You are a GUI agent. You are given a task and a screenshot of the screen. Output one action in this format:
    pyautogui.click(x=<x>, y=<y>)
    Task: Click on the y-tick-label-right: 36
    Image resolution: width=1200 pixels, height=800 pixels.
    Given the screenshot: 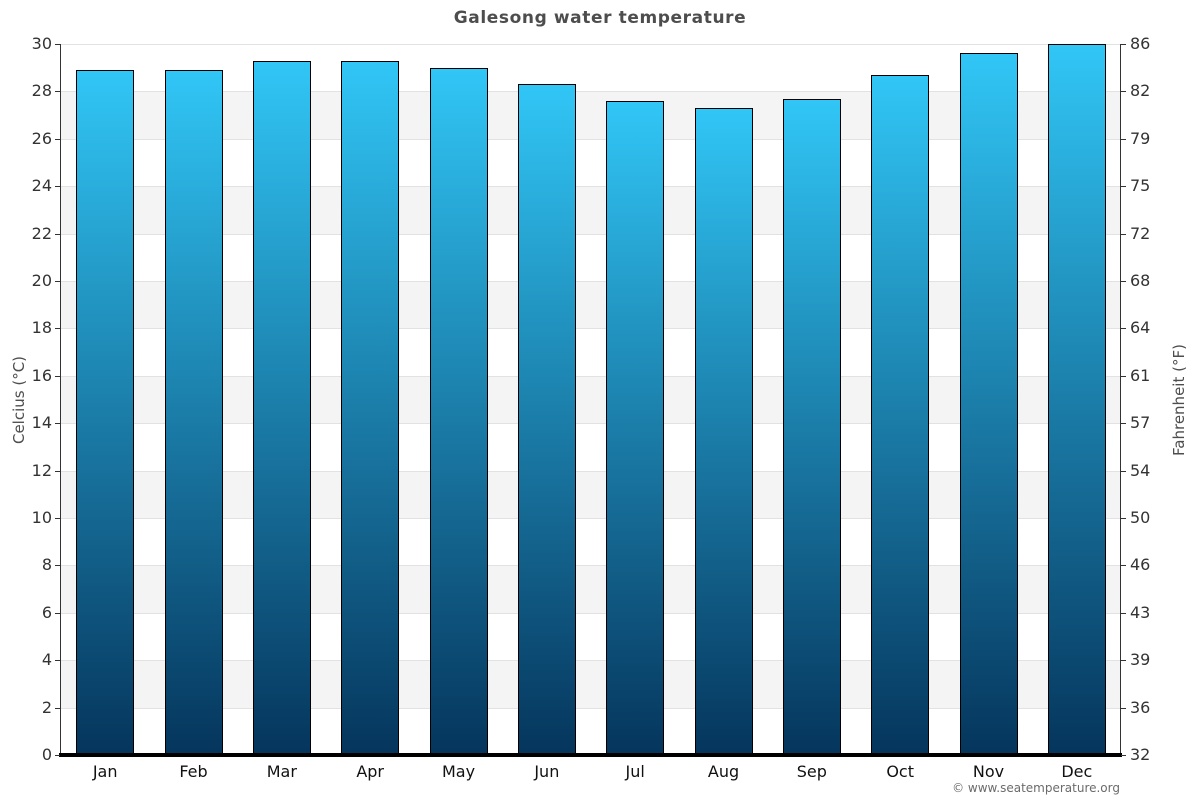 What is the action you would take?
    pyautogui.click(x=1140, y=707)
    